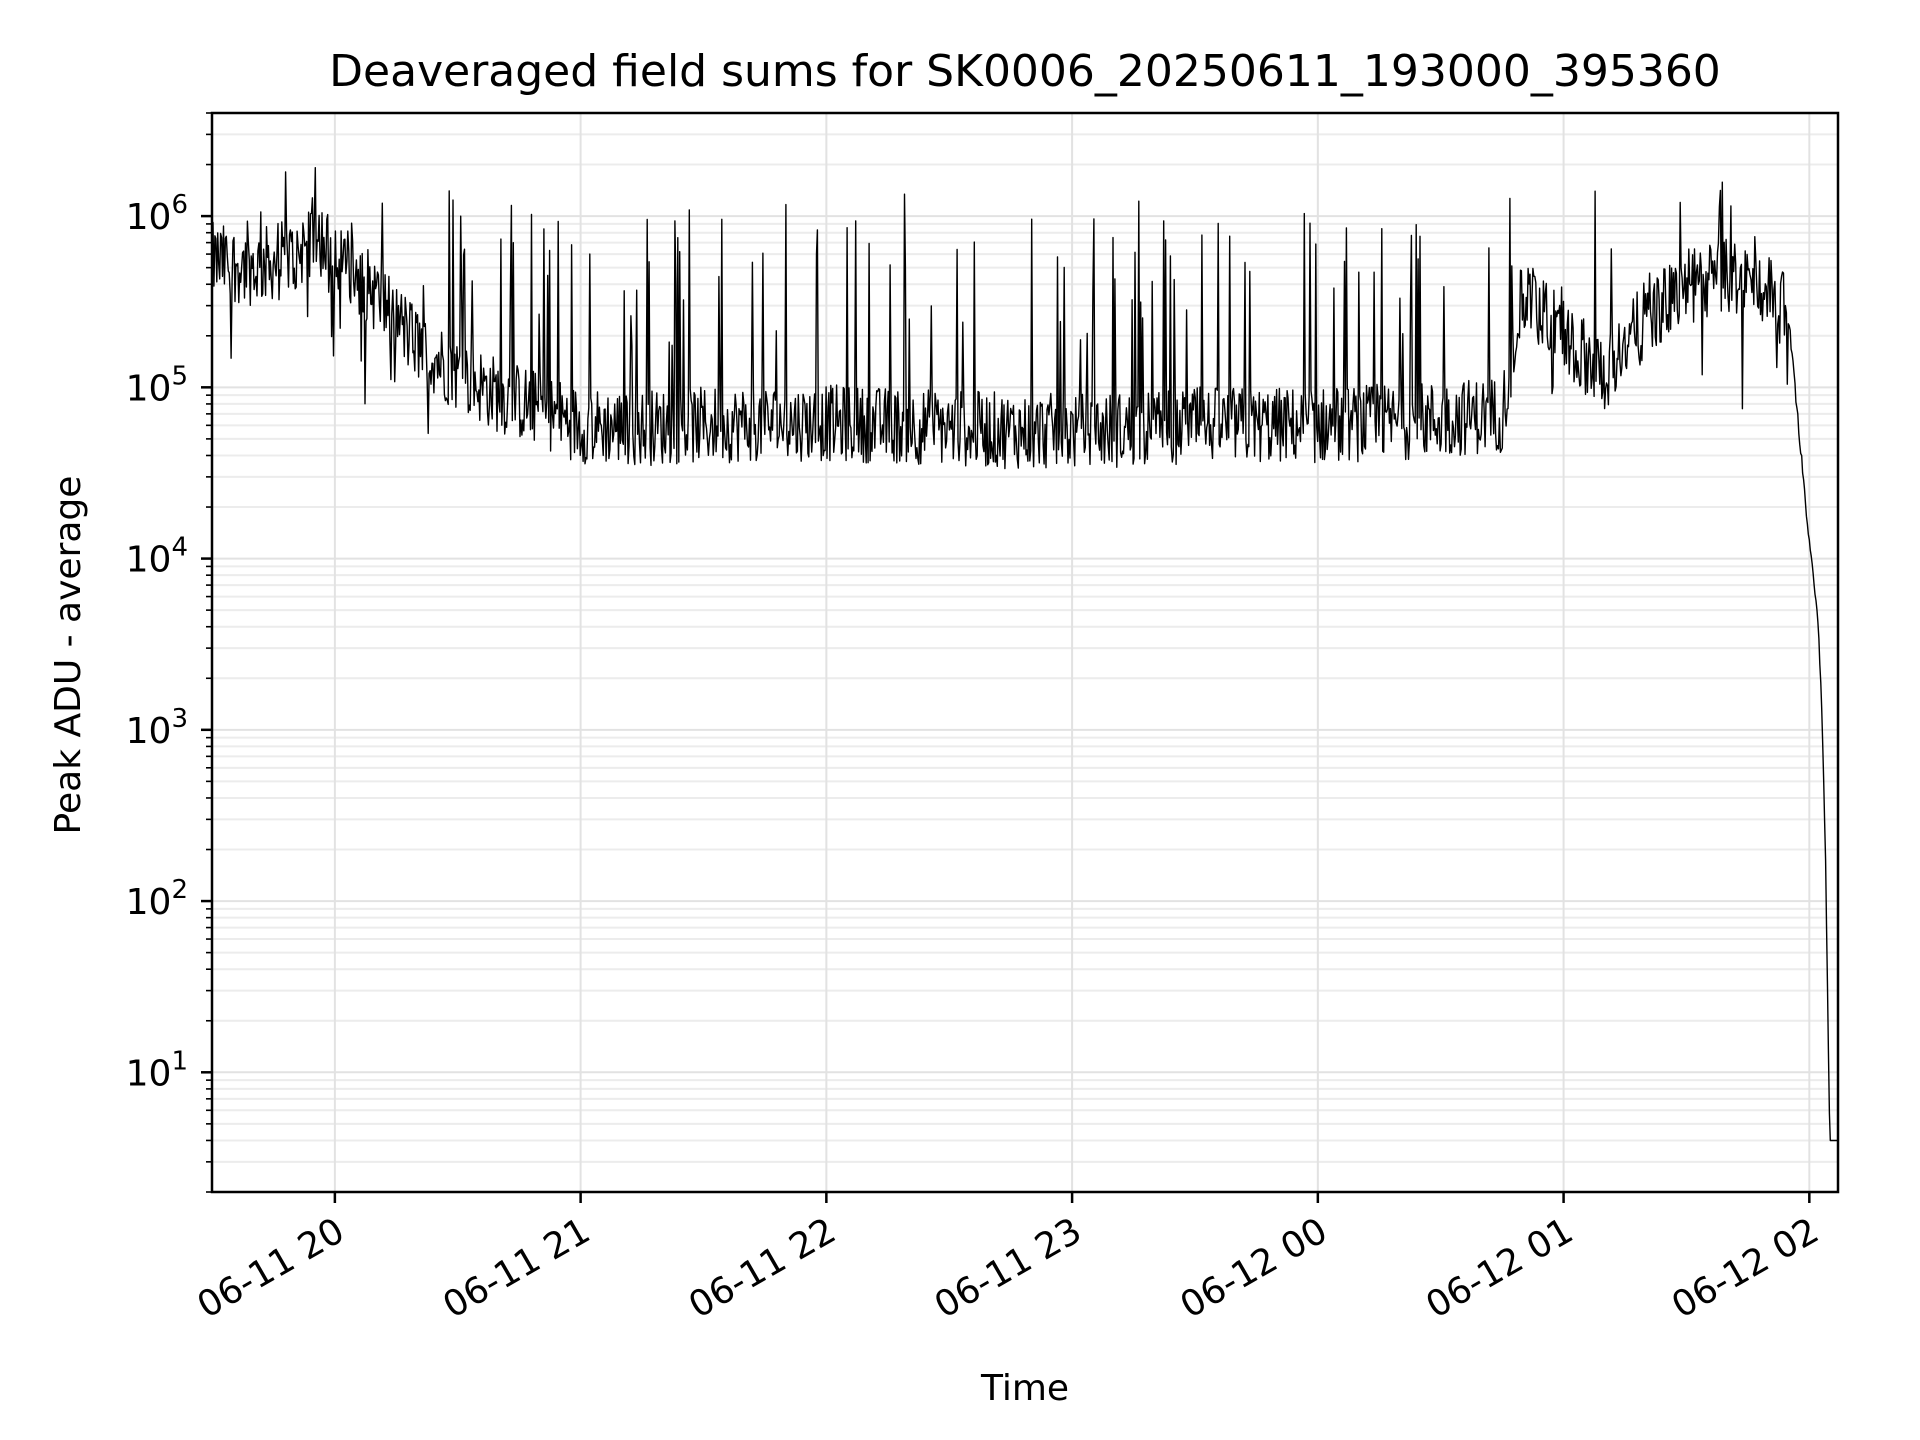  What do you see at coordinates (157, 899) in the screenshot?
I see `y-tick-label: 10²` at bounding box center [157, 899].